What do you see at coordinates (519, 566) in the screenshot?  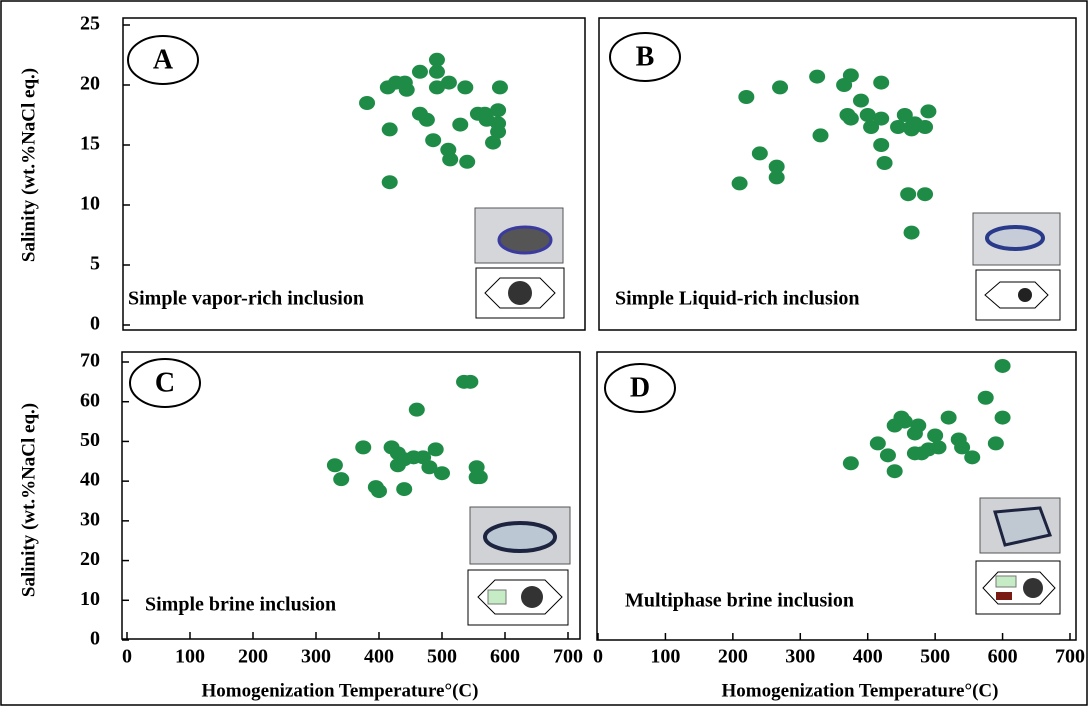 I see `inset-c` at bounding box center [519, 566].